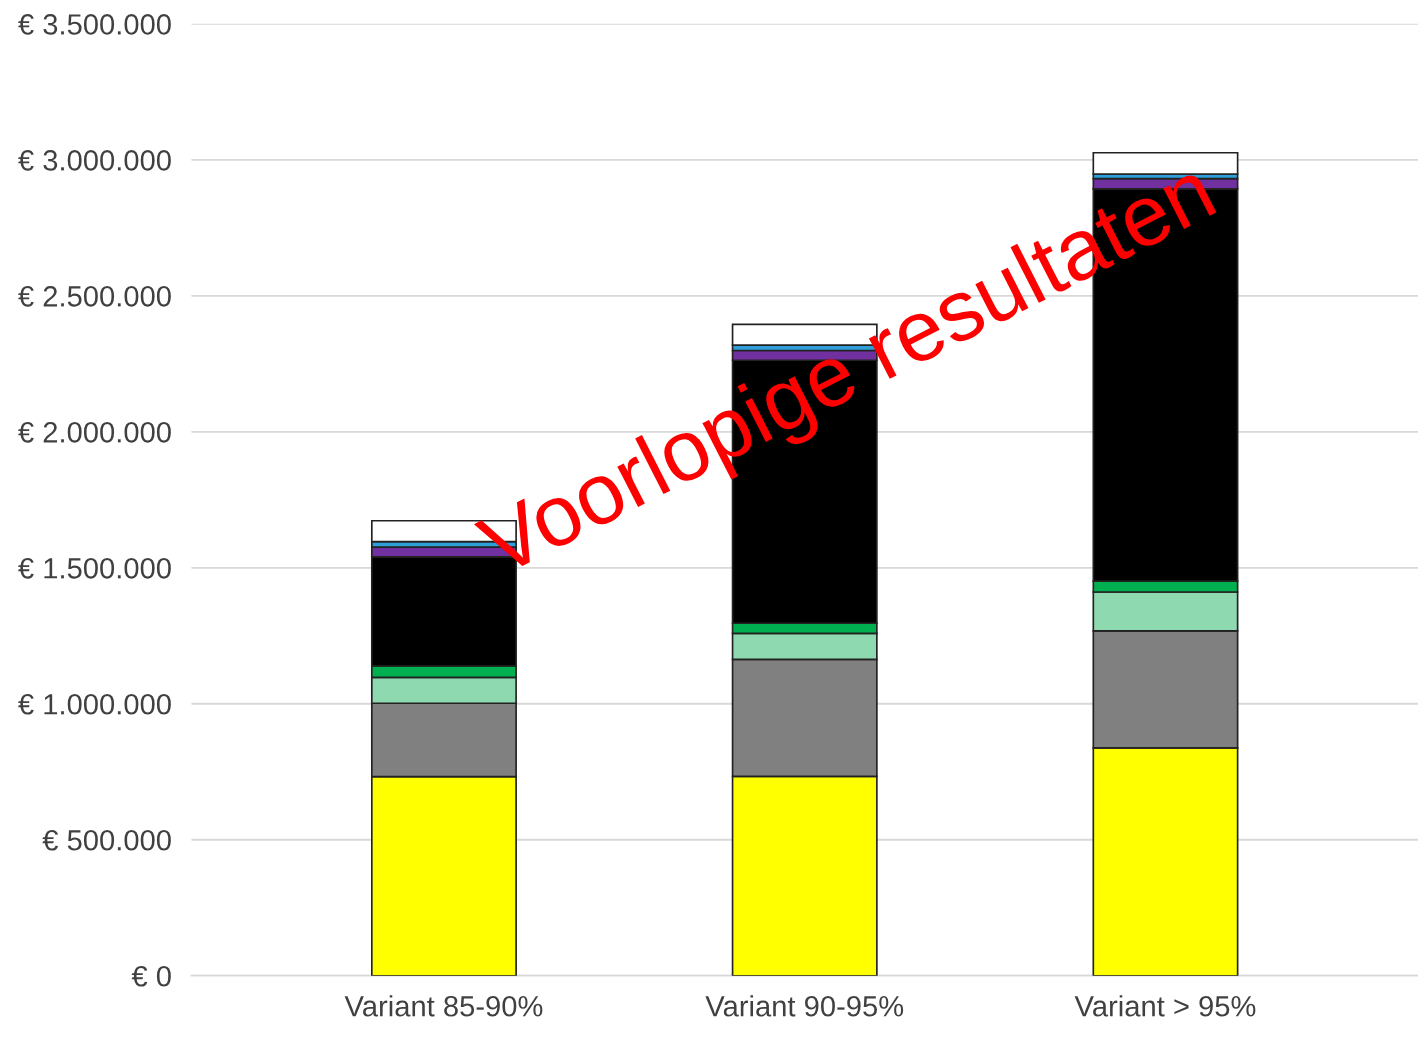 This screenshot has width=1418, height=1038. Describe the element at coordinates (94, 568) in the screenshot. I see `y-tick-label: € 1.500.000` at that location.